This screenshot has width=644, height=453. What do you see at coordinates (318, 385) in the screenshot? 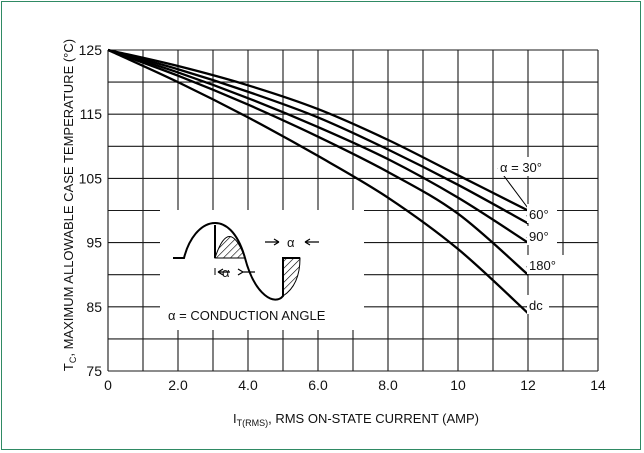
I see `x-tick-label: 6.0` at bounding box center [318, 385].